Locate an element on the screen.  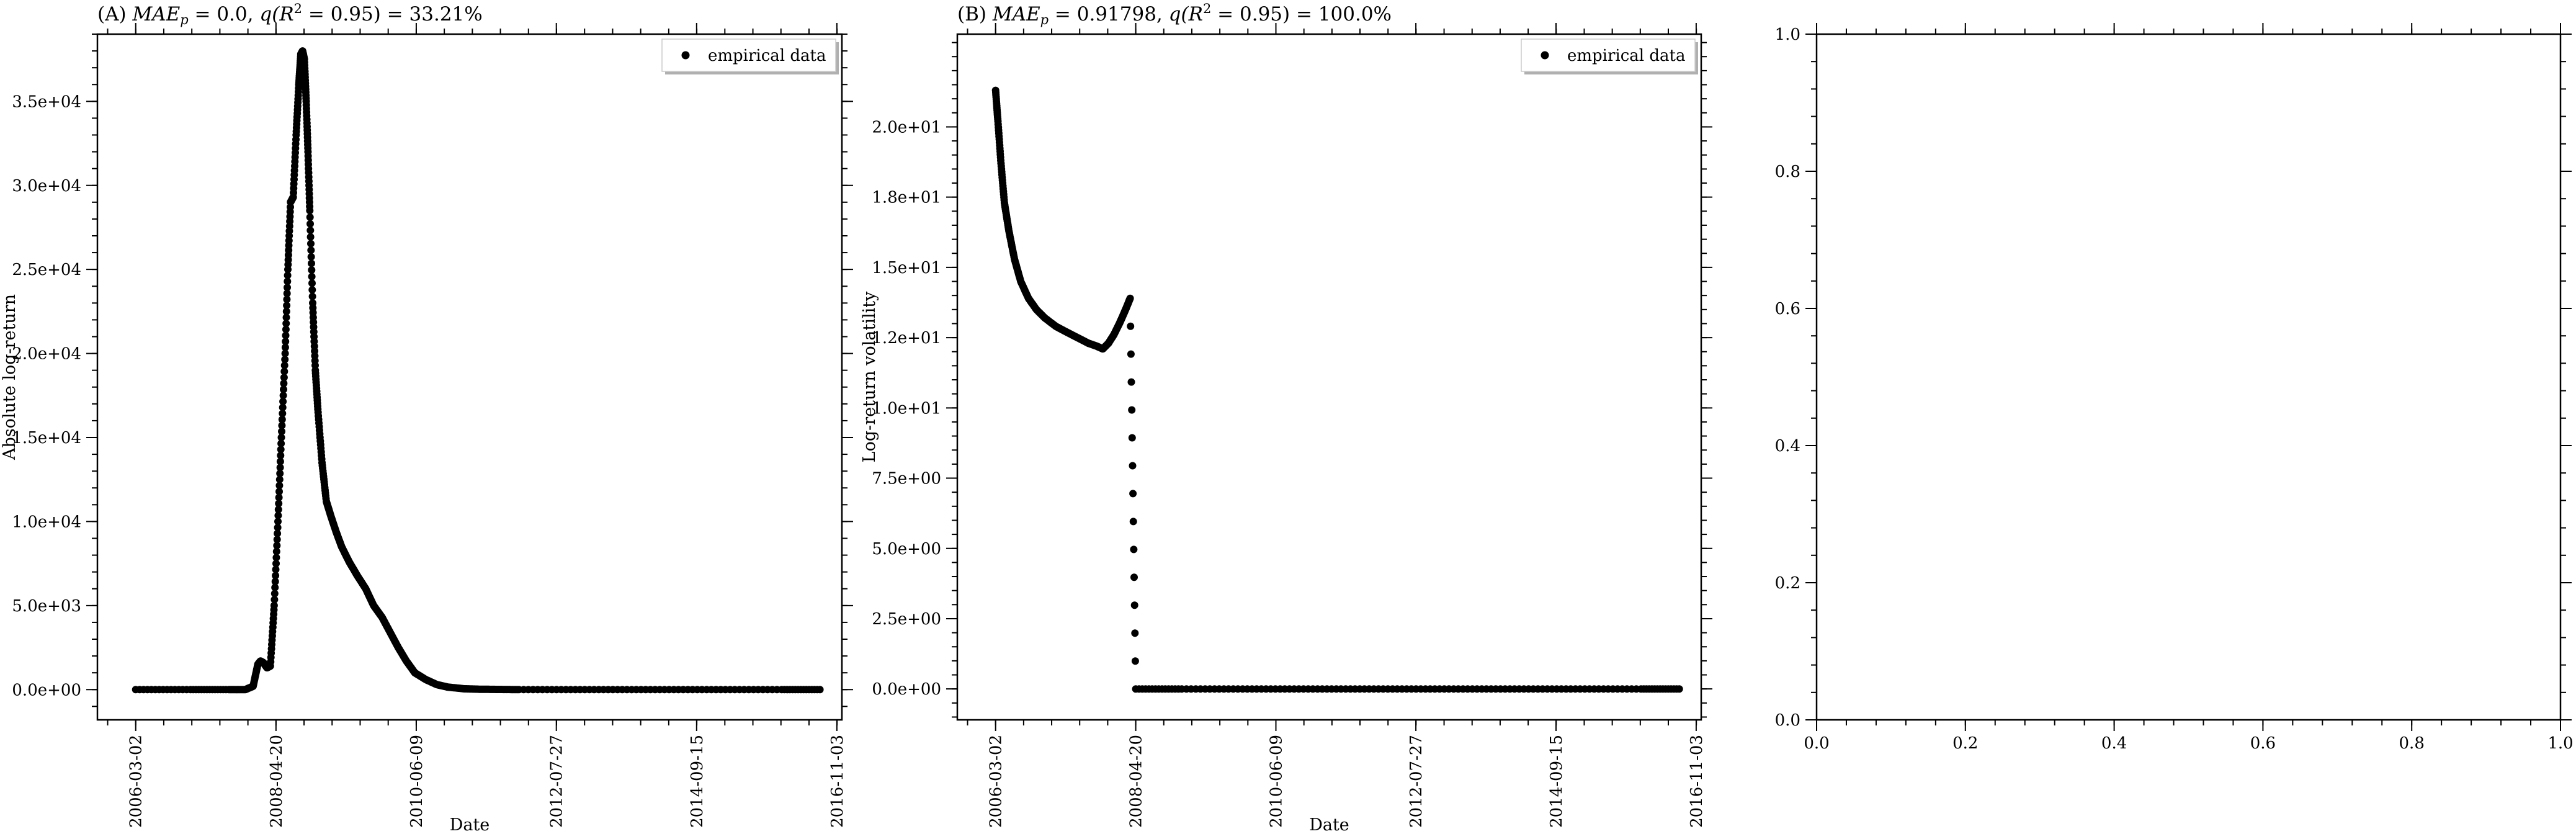
x-tick-label: 0.8 is located at coordinates (2412, 743).